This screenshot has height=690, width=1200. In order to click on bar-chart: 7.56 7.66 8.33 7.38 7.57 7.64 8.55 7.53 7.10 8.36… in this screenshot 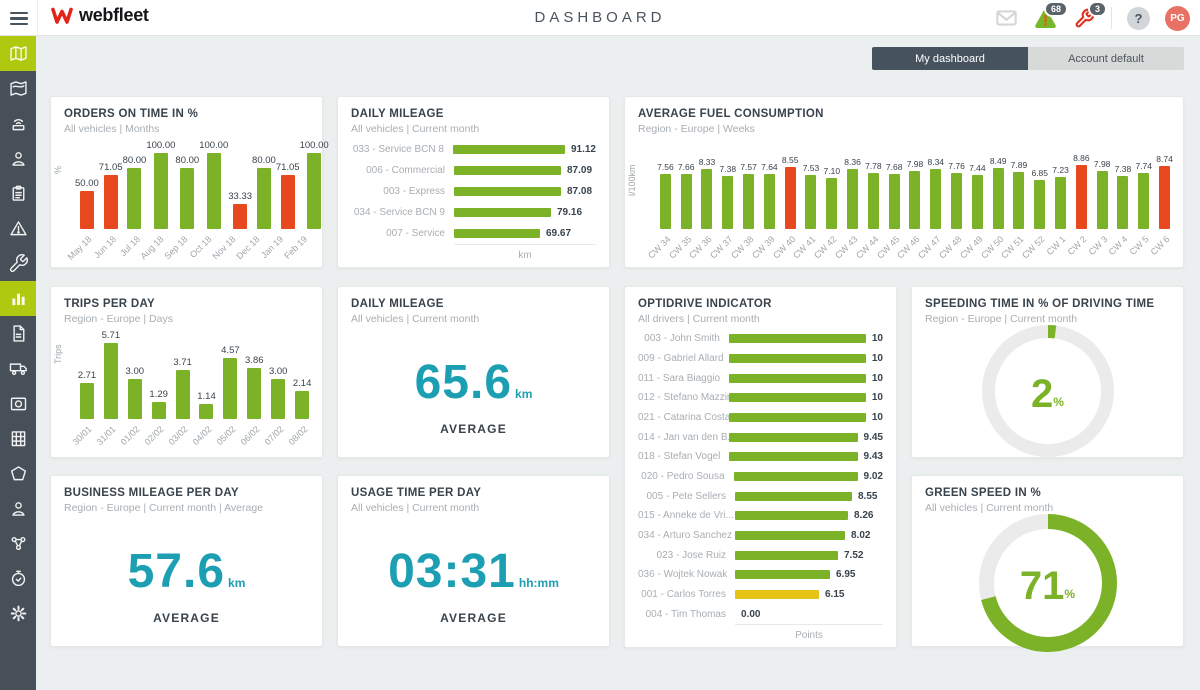, I will do `click(910, 200)`.